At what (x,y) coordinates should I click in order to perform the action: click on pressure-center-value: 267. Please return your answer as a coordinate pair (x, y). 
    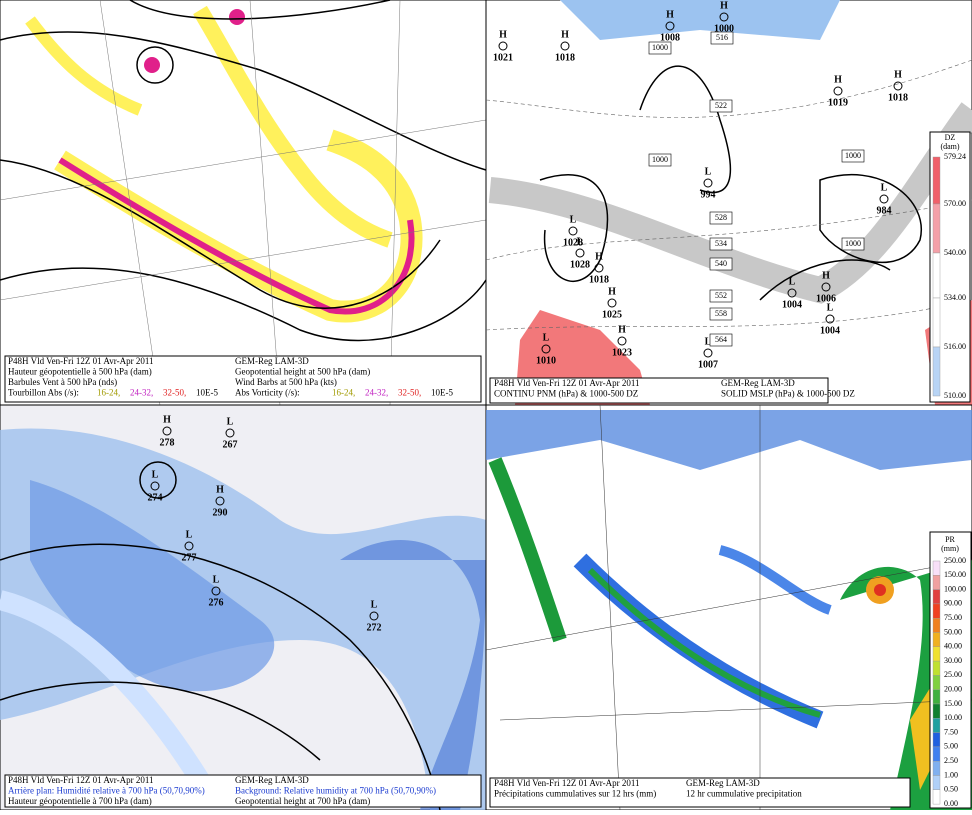
    Looking at the image, I should click on (230, 444).